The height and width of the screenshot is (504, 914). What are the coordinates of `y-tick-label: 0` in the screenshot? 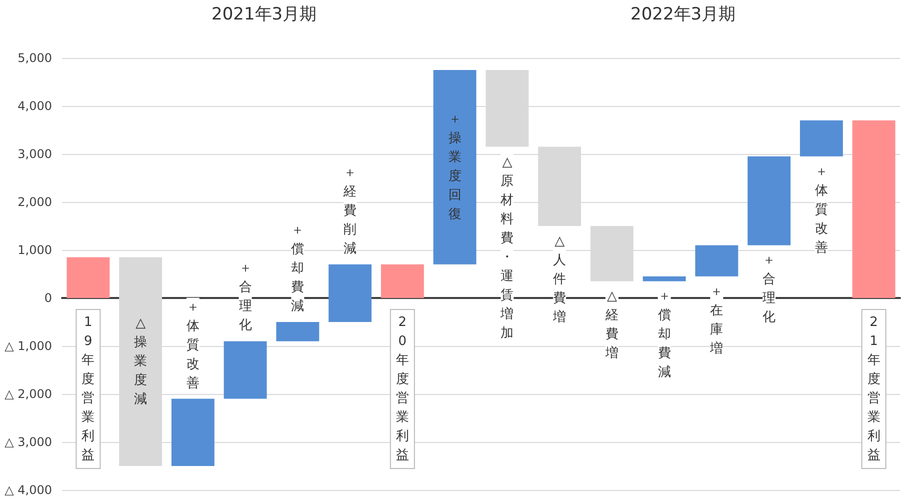 It's located at (48, 298).